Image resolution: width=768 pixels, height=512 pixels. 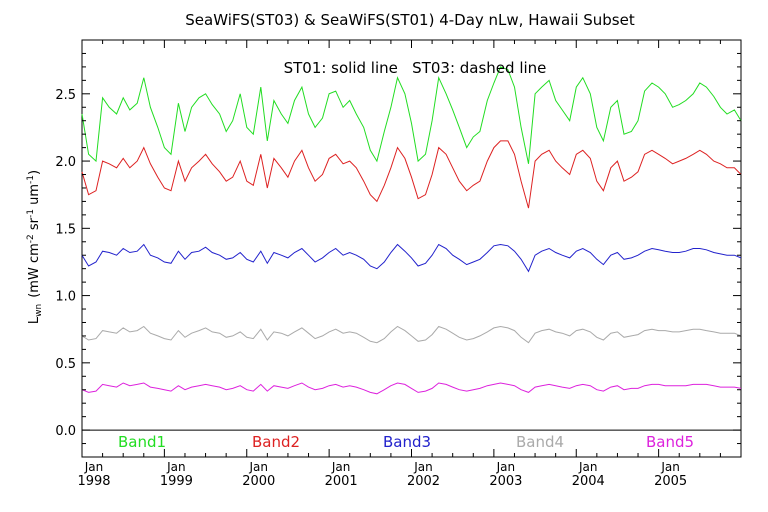 I want to click on y-tick-label: 0.0, so click(x=65, y=431).